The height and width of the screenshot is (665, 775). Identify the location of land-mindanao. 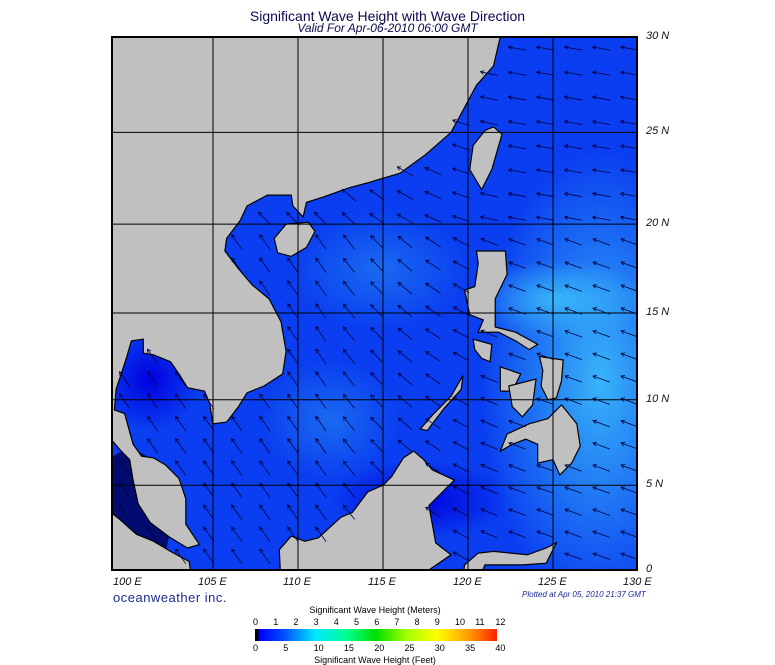
(540, 440).